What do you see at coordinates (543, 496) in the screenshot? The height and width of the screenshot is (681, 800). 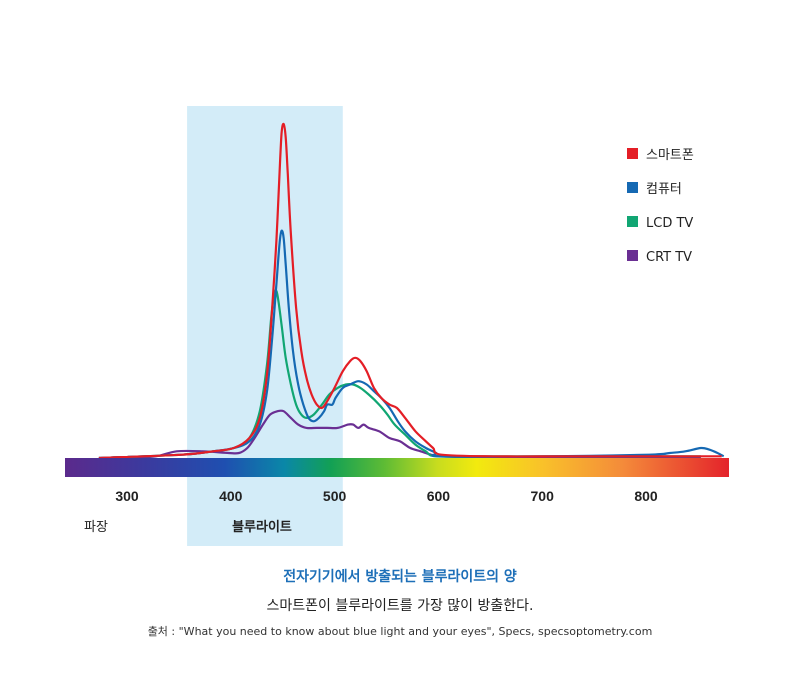 I see `x-tick-label: 700` at bounding box center [543, 496].